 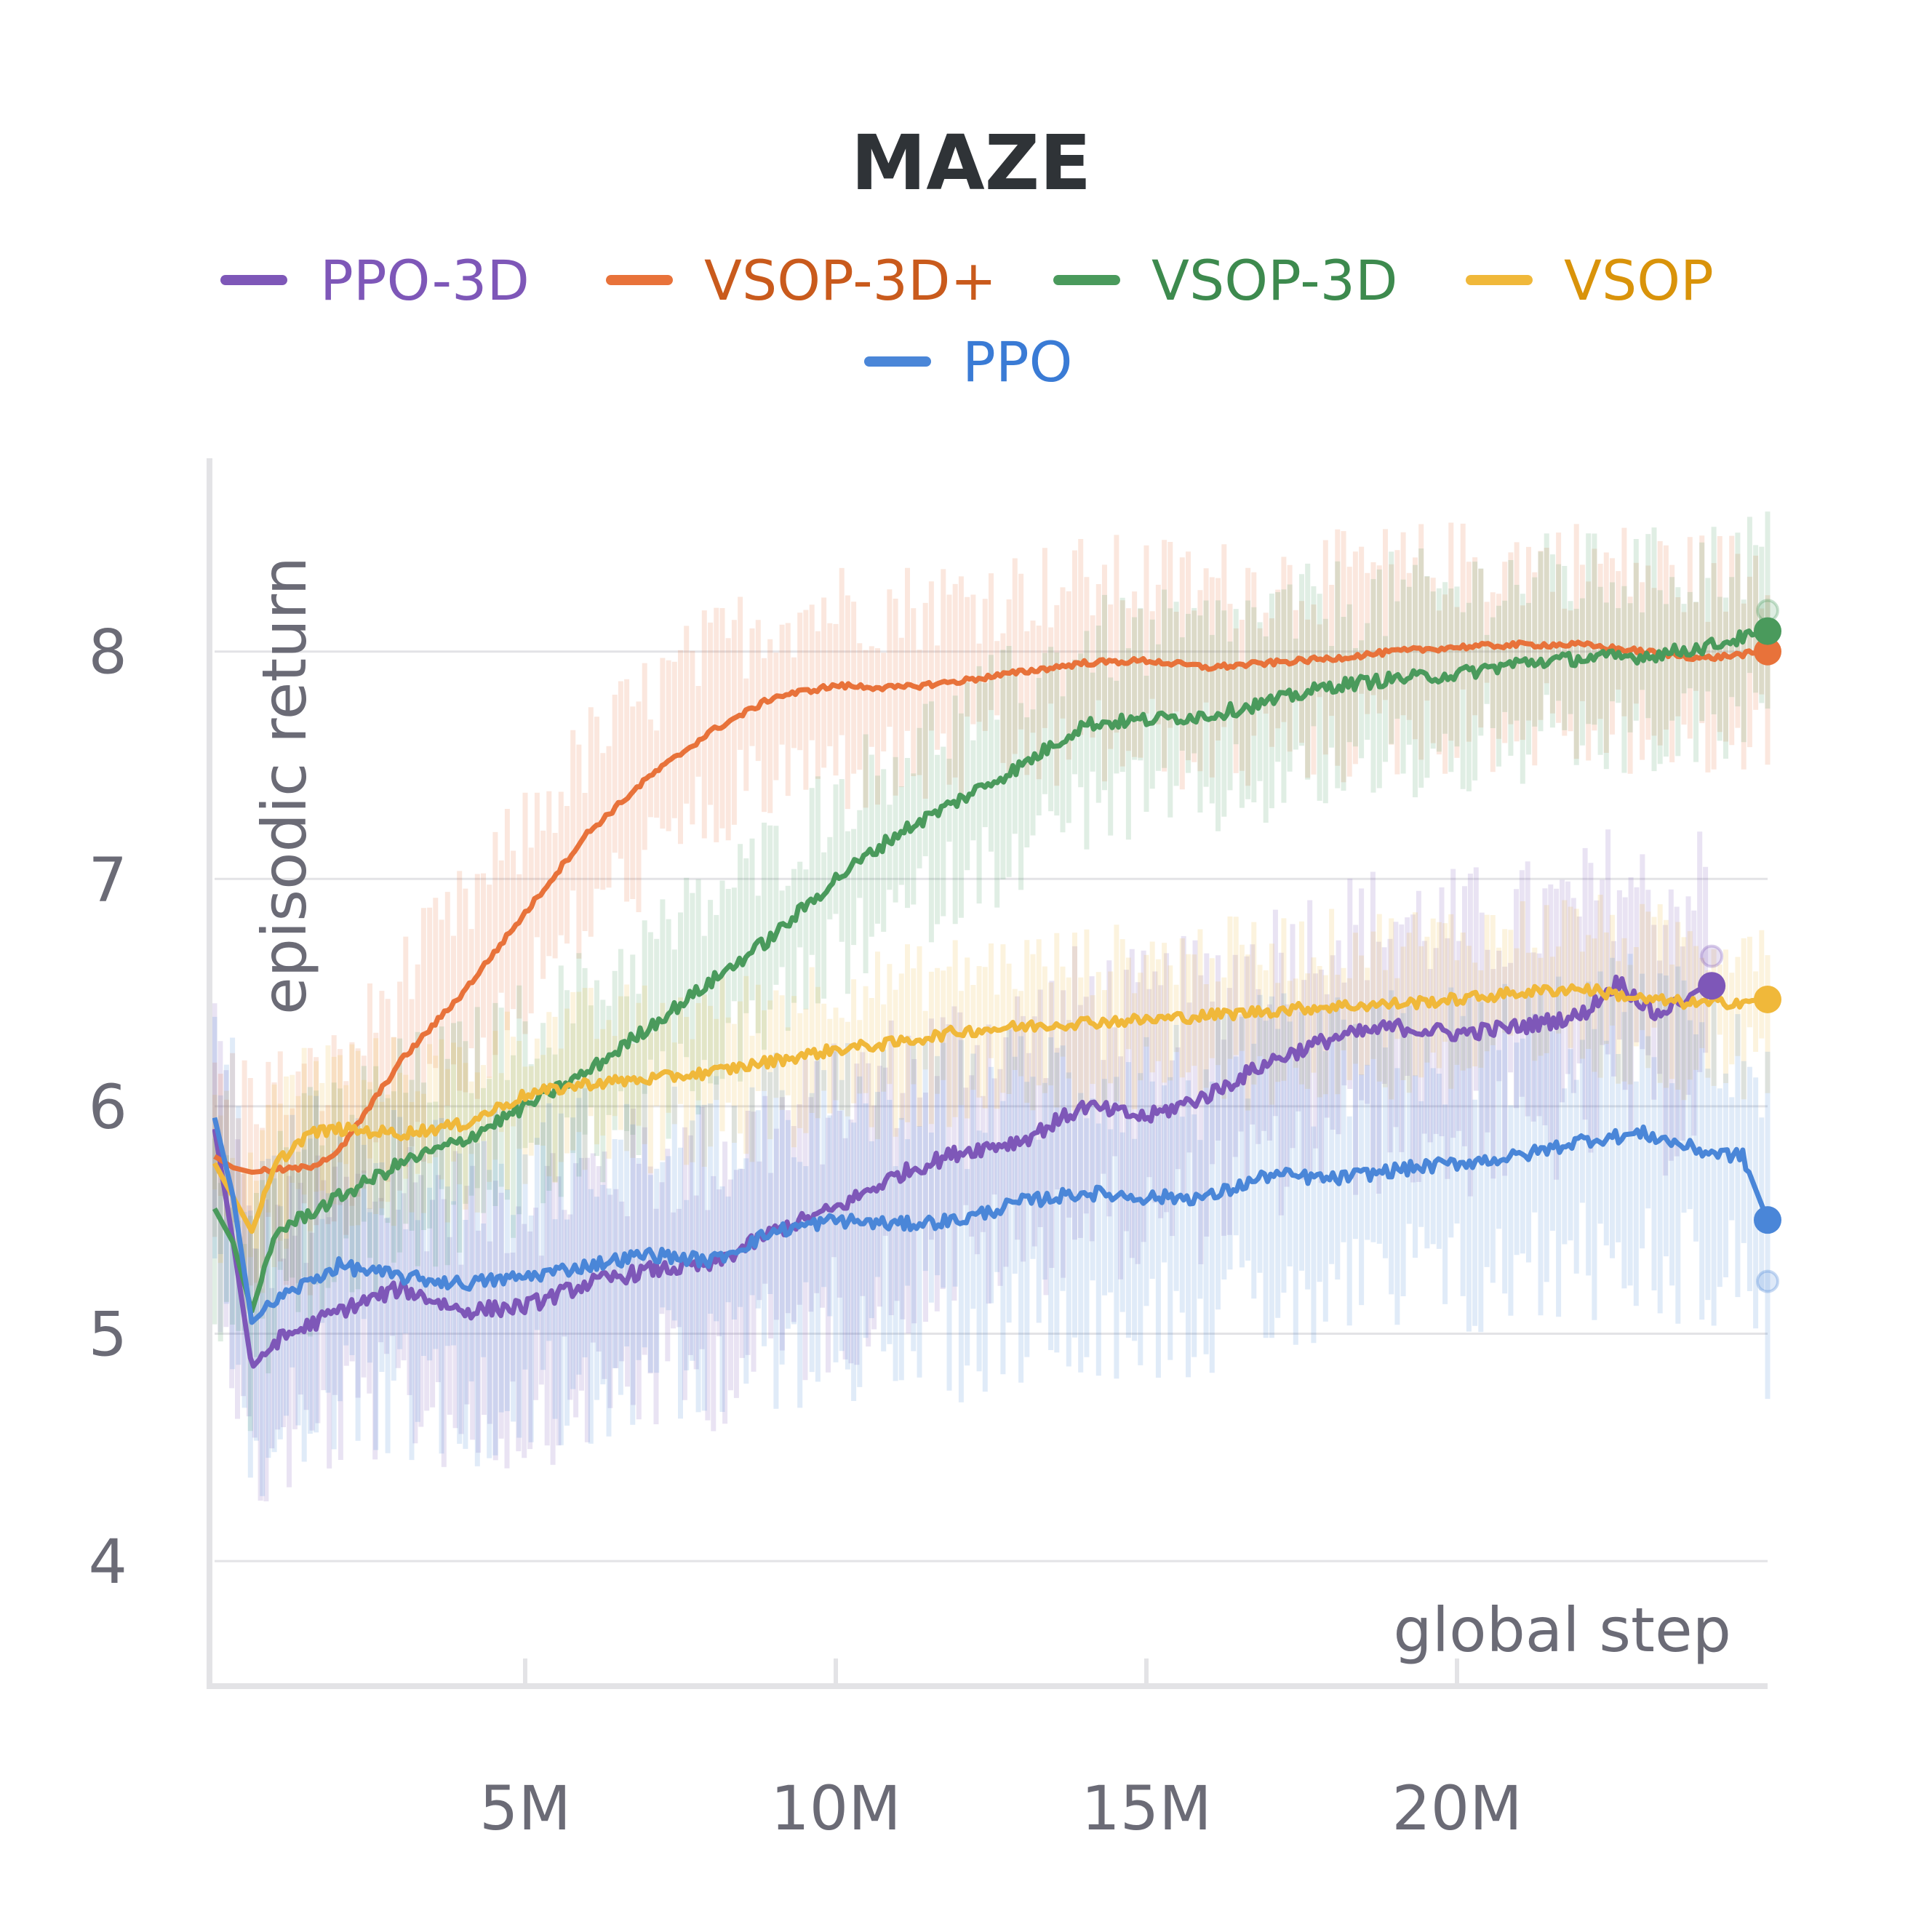 I want to click on y-tick-label: 6, so click(x=108, y=1107).